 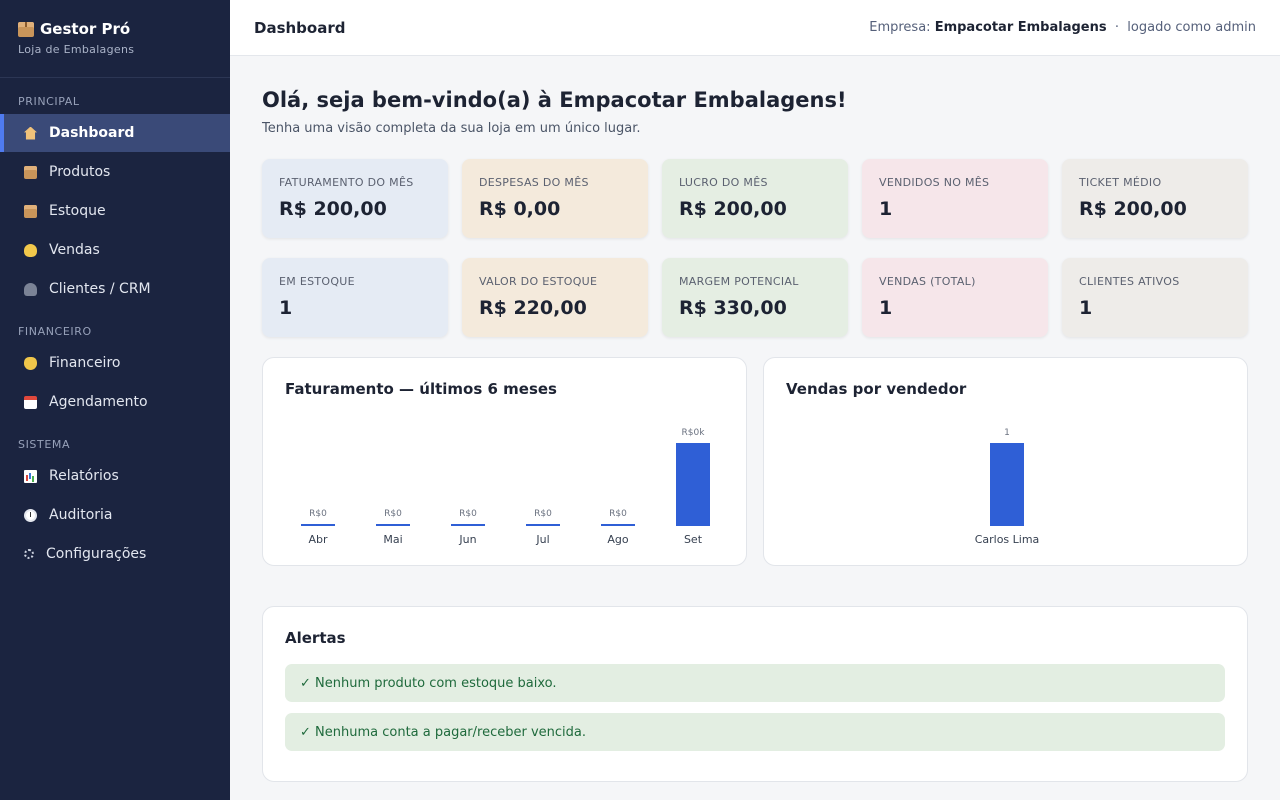 I want to click on sidebar-item-label: Configurações, so click(x=96, y=554).